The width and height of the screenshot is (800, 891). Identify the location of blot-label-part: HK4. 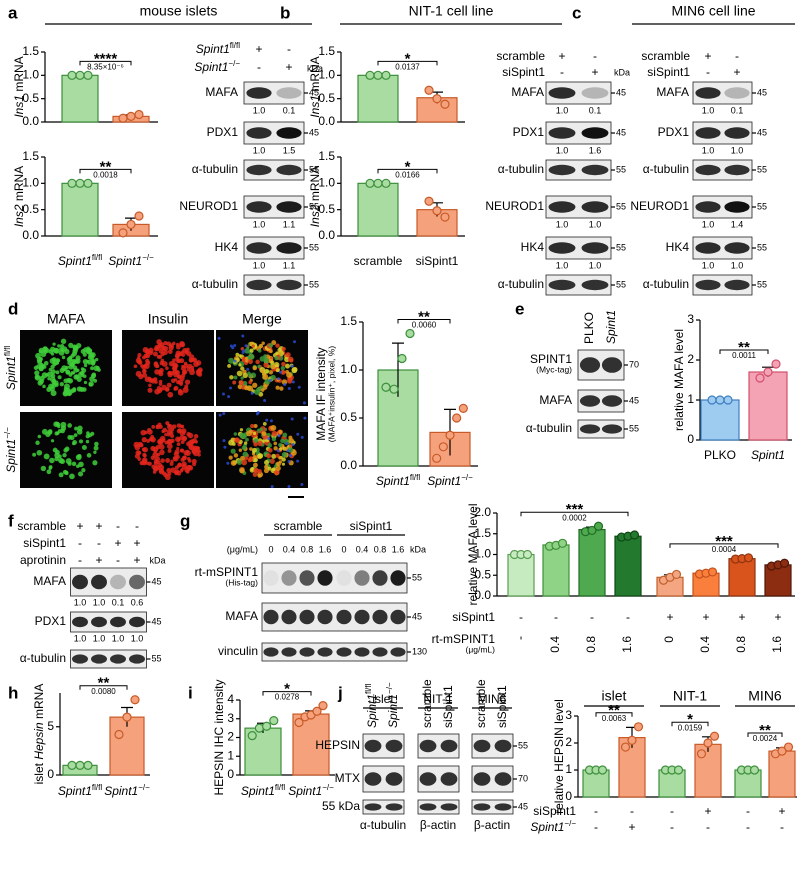
(227, 247).